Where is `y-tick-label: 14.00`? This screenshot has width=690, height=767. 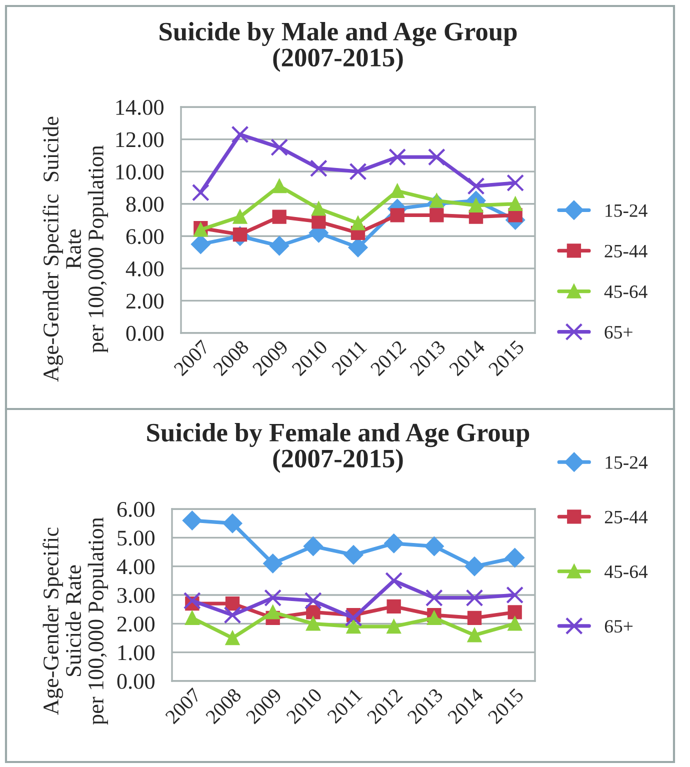
y-tick-label: 14.00 is located at coordinates (140, 108).